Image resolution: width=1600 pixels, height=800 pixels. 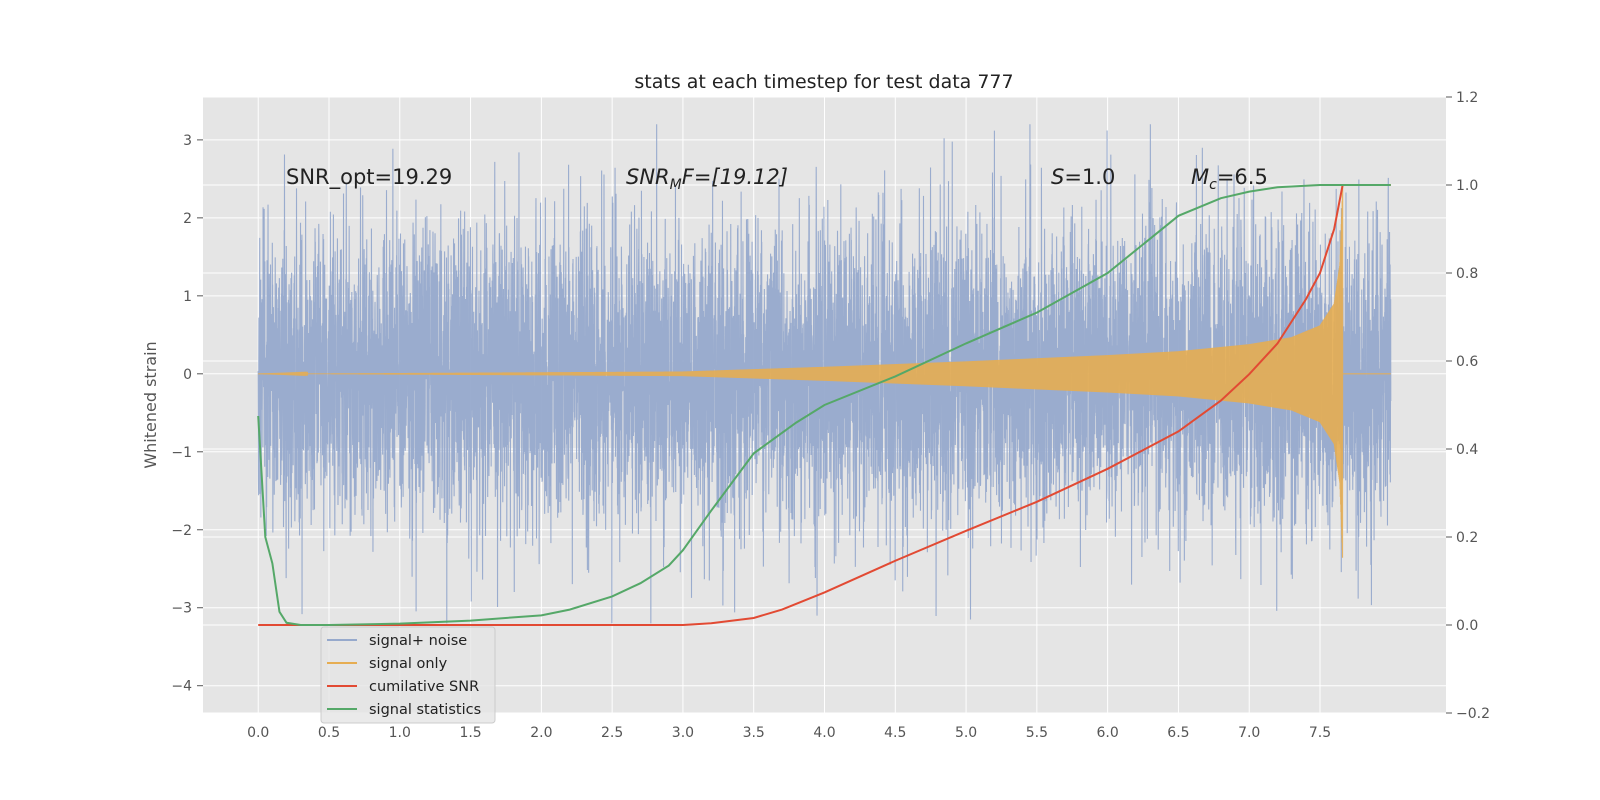 What do you see at coordinates (1320, 733) in the screenshot?
I see `x-tick-label: 7.5` at bounding box center [1320, 733].